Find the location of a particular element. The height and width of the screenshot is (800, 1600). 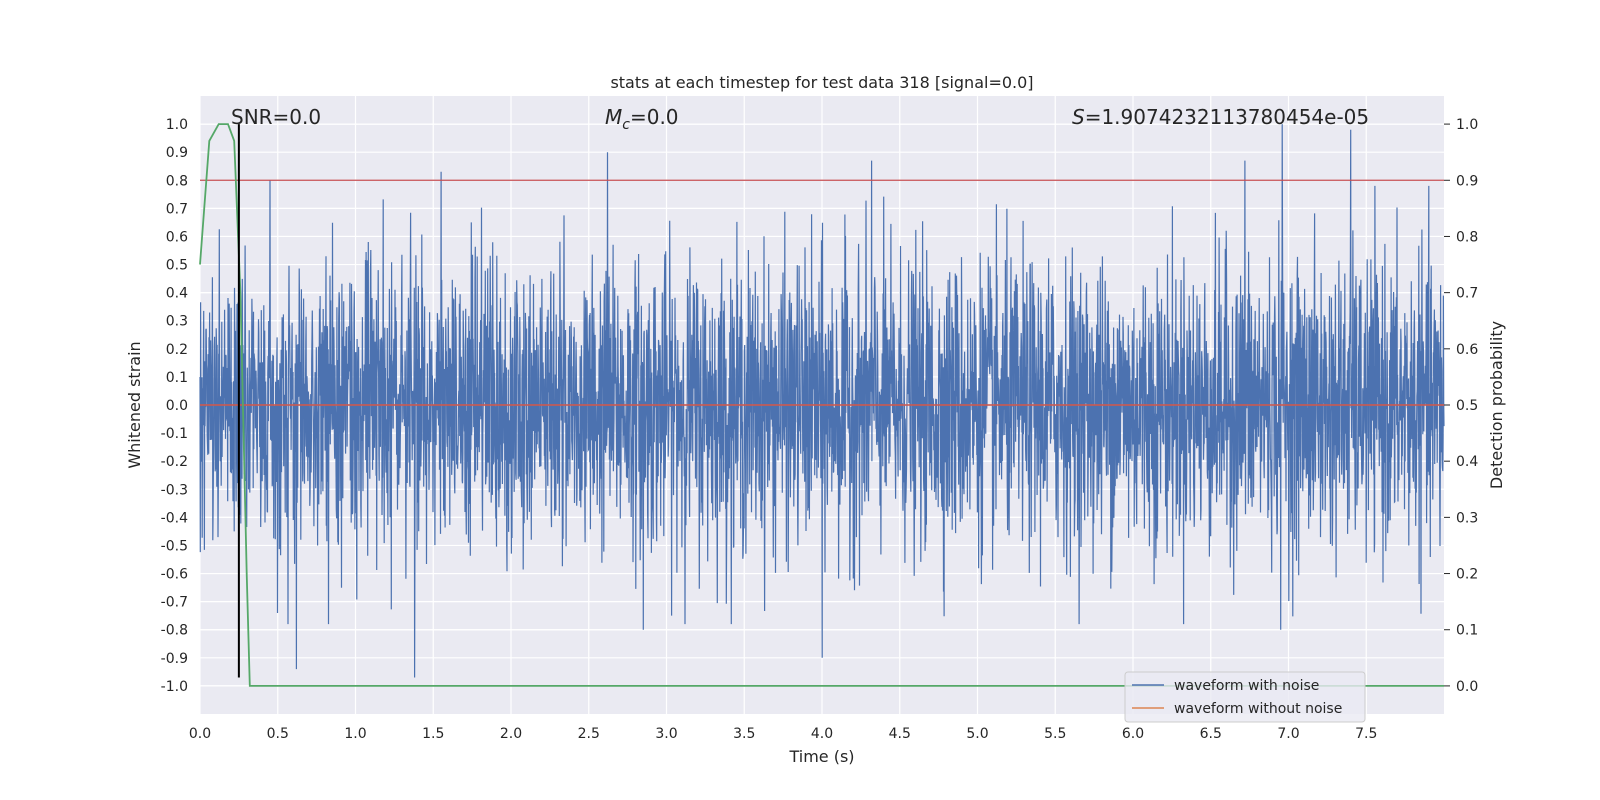

y-tick-label: 0.5 is located at coordinates (177, 266).